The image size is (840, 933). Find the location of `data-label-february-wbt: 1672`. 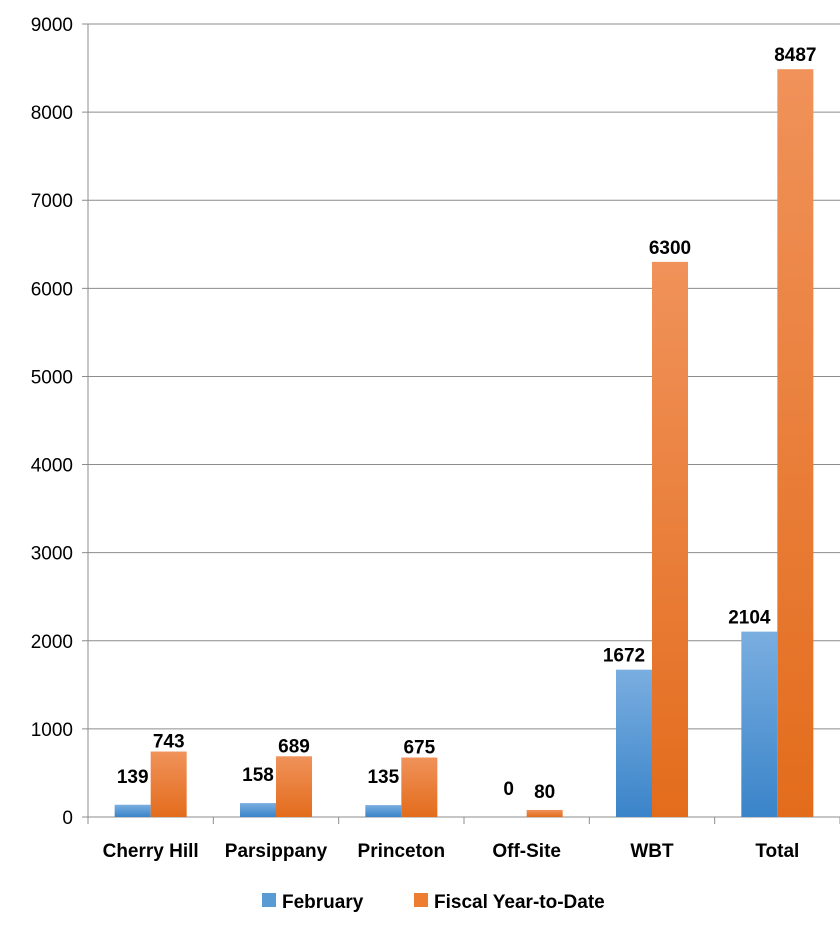

data-label-february-wbt: 1672 is located at coordinates (624, 656).